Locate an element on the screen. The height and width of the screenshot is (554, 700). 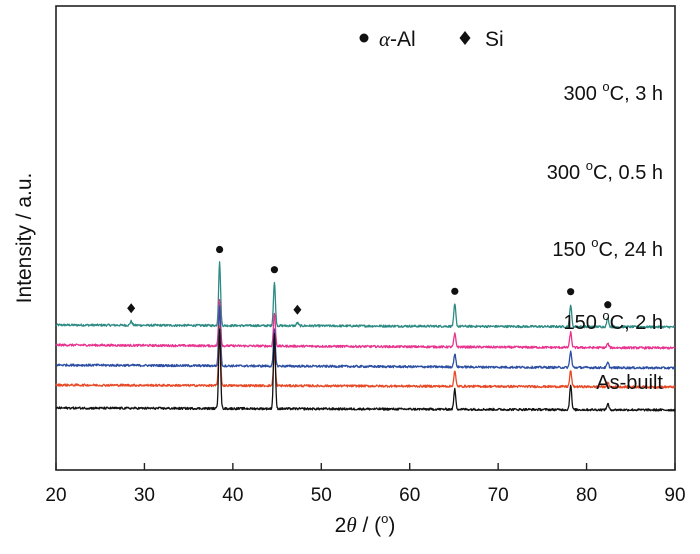
x-tick-label: 80 is located at coordinates (586, 495).